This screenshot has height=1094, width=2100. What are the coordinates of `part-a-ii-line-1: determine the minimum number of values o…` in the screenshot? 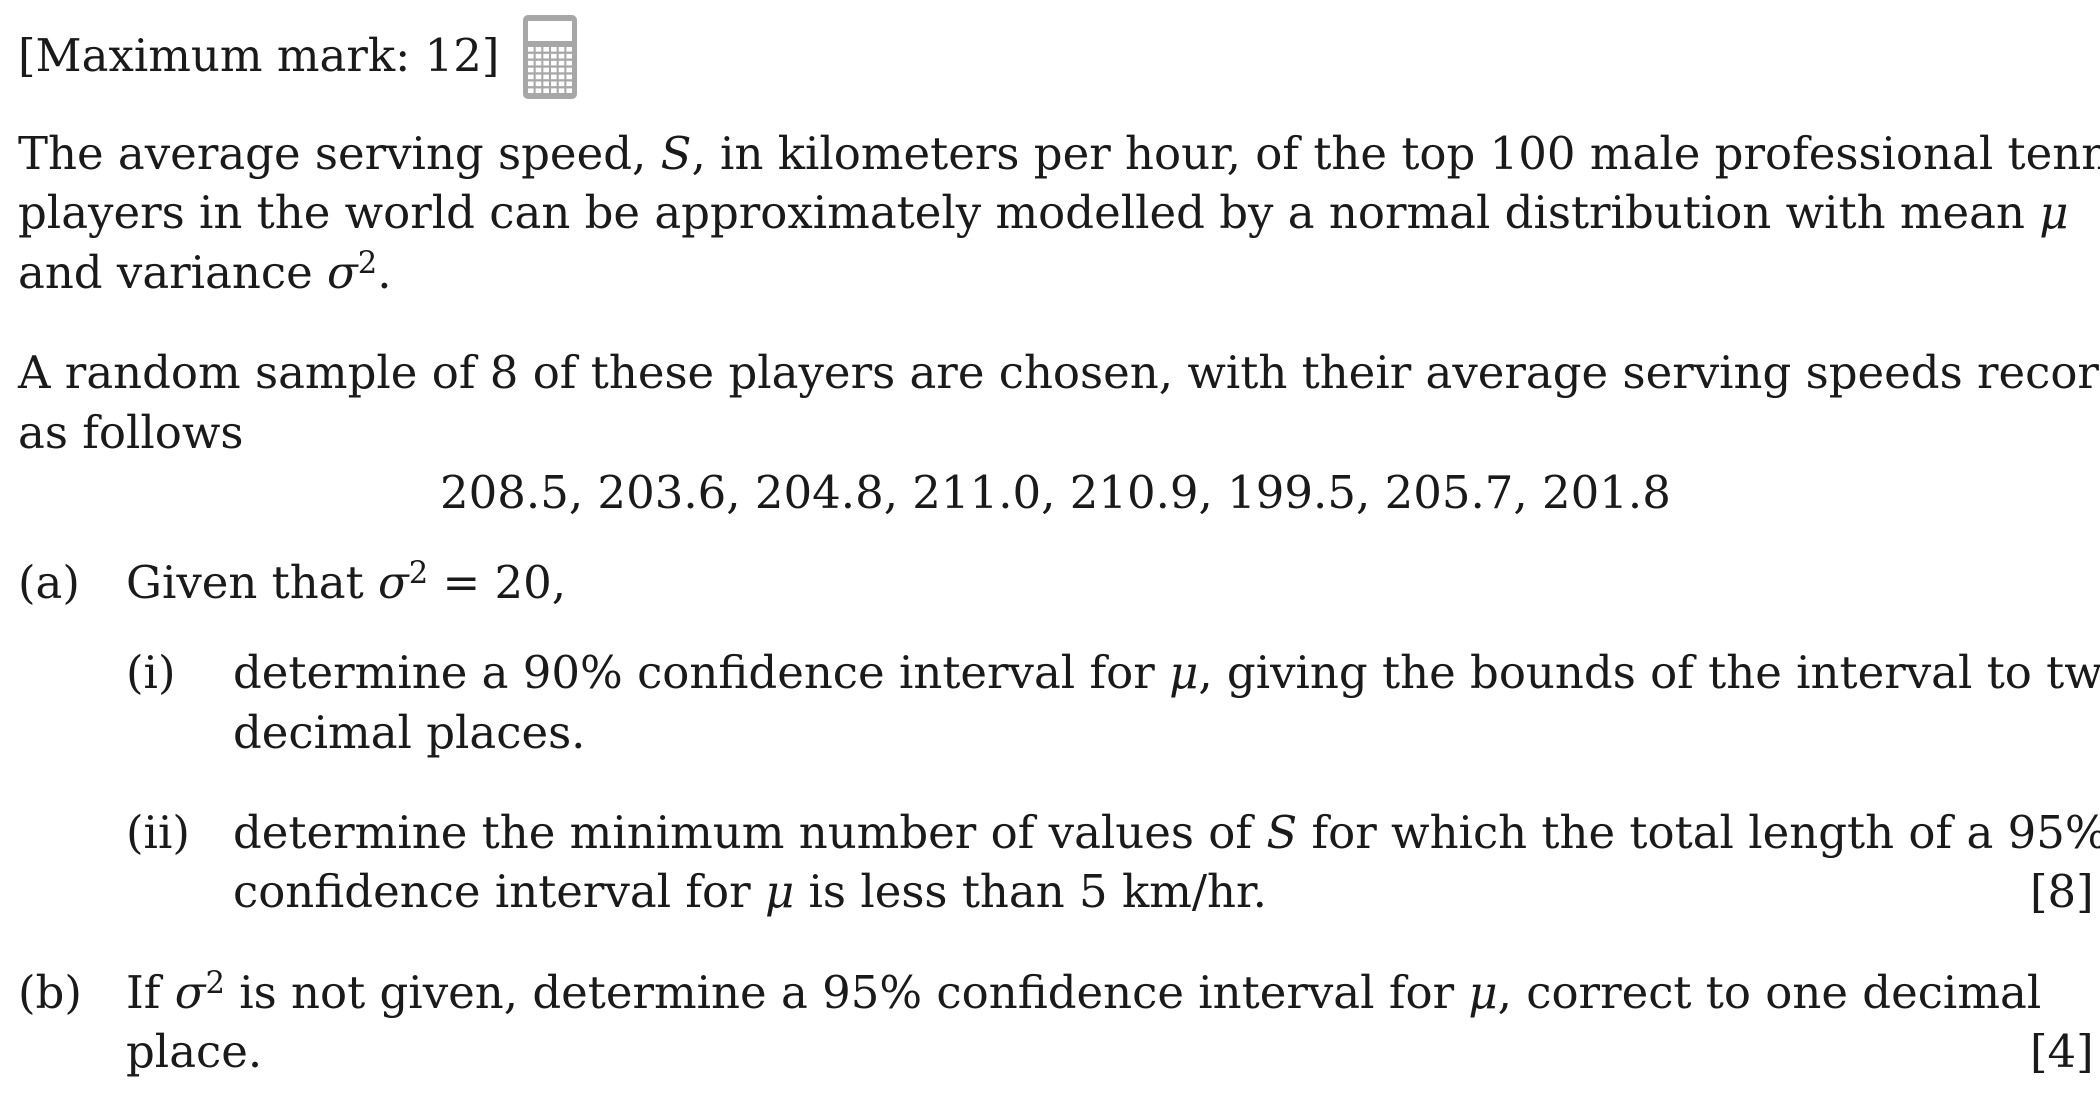 It's located at (1166, 832).